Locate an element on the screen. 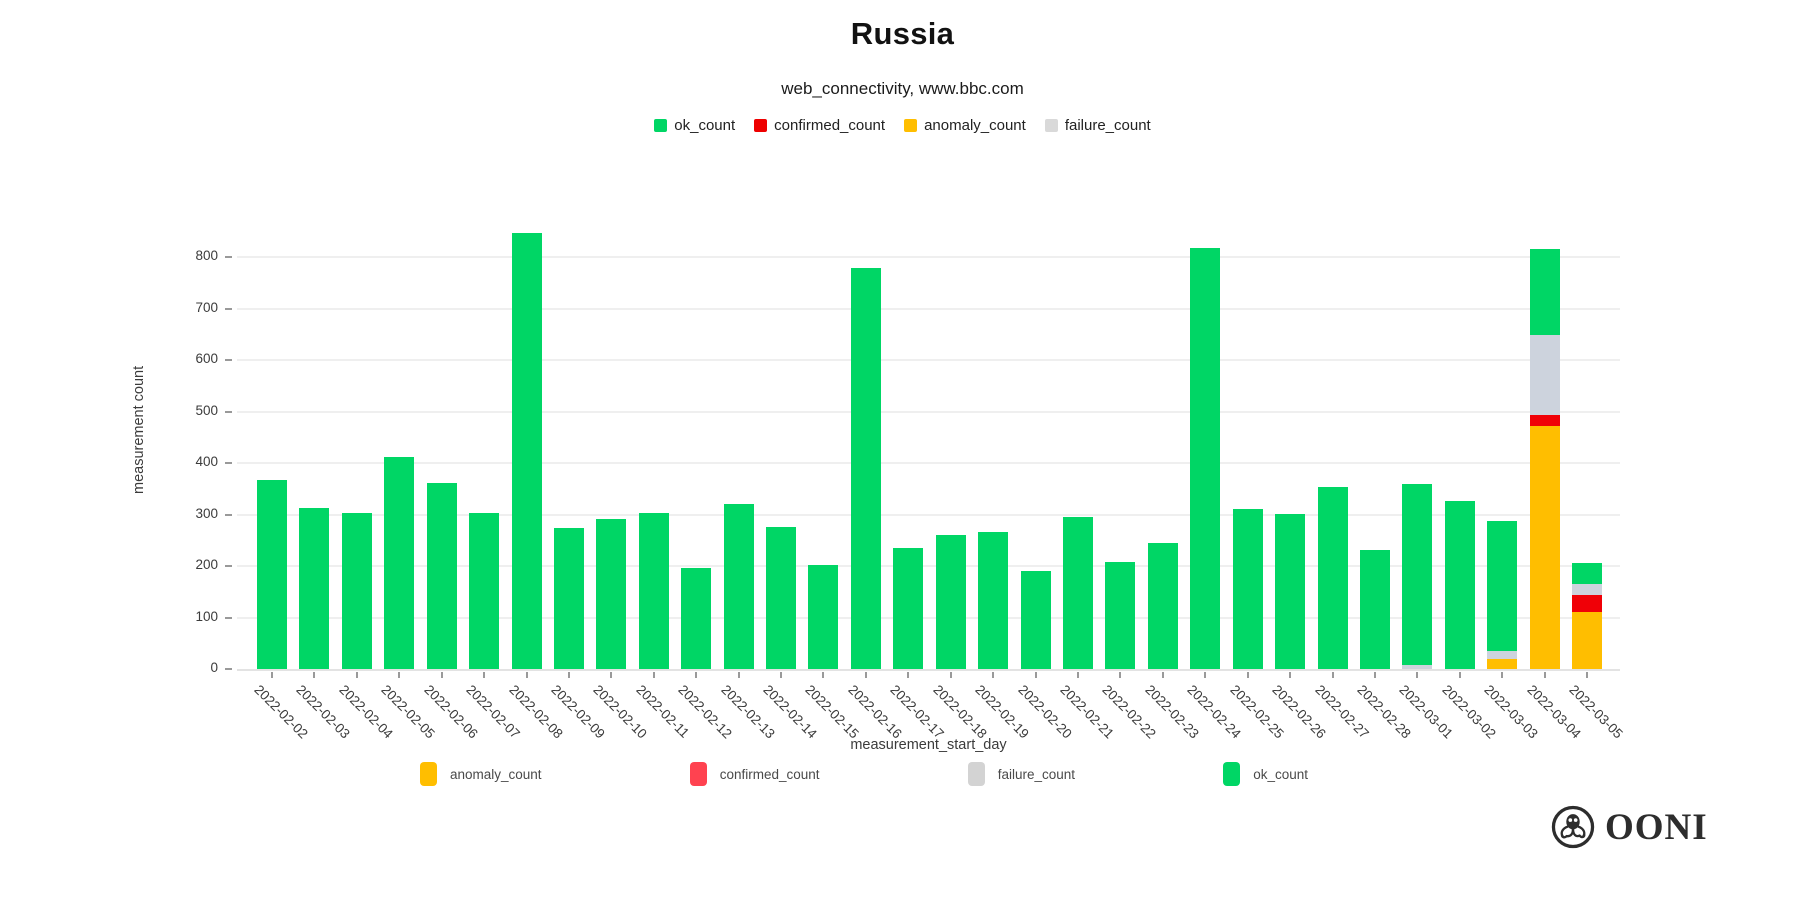 The height and width of the screenshot is (900, 1805). y-tick-label: 500 is located at coordinates (206, 410).